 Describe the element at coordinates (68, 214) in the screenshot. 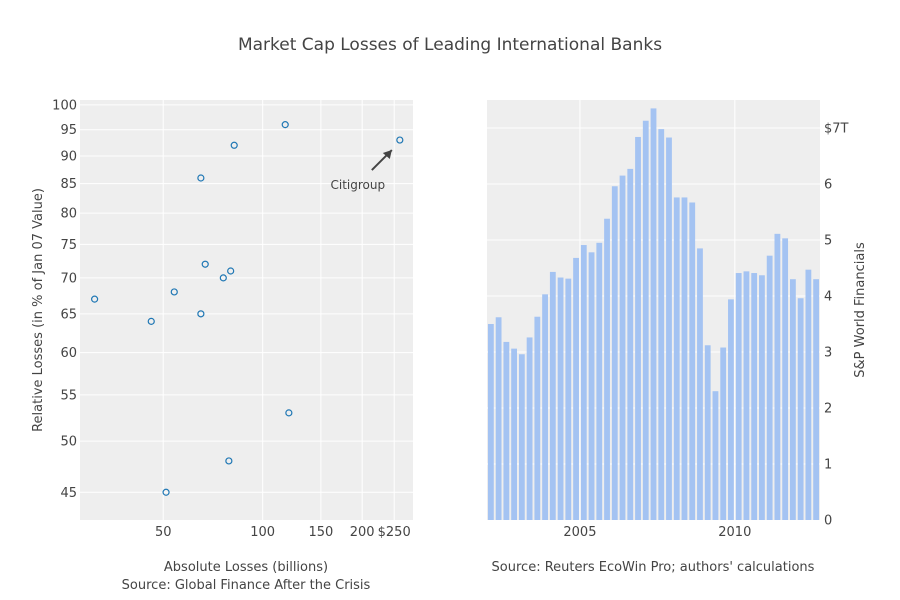

I see `scatter-y-tick-label: 80` at that location.